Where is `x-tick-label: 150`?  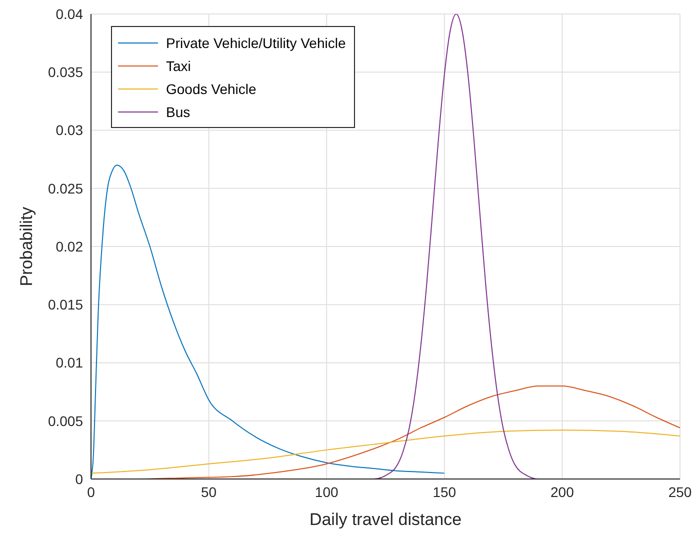
x-tick-label: 150 is located at coordinates (444, 492).